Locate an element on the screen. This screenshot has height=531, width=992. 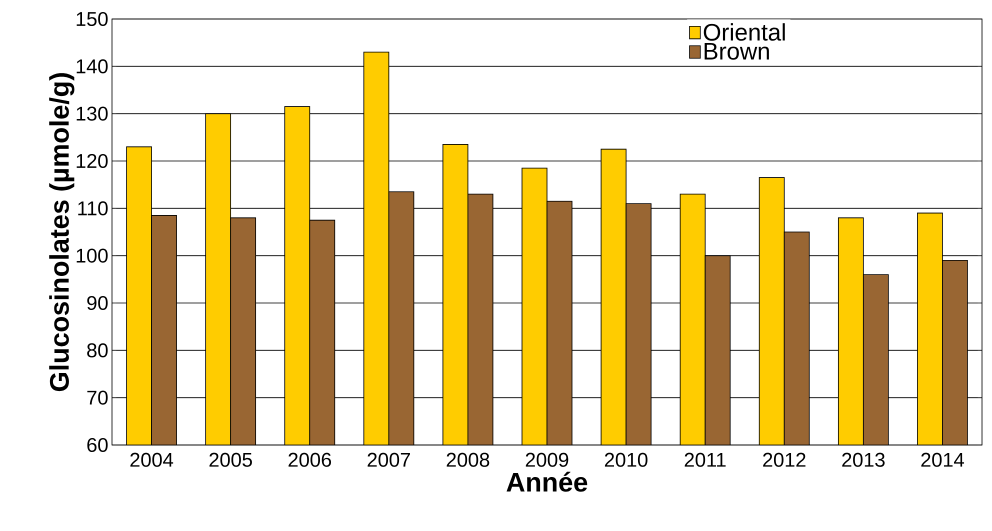
x-tick-label: 2005 is located at coordinates (230, 459).